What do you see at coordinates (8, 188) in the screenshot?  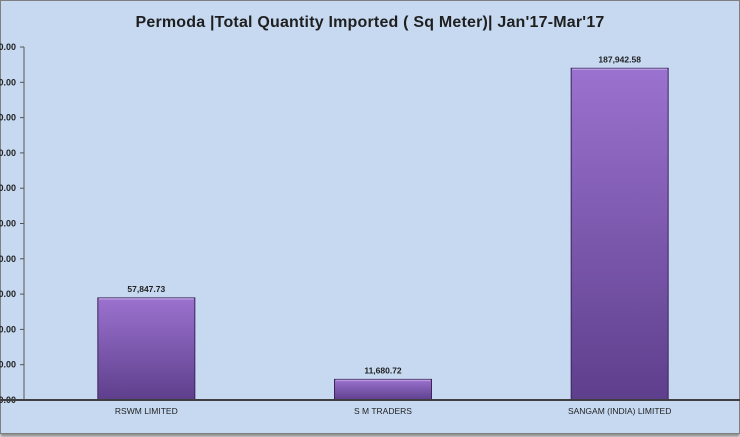 I see `y-tick-label: 120,000.00` at bounding box center [8, 188].